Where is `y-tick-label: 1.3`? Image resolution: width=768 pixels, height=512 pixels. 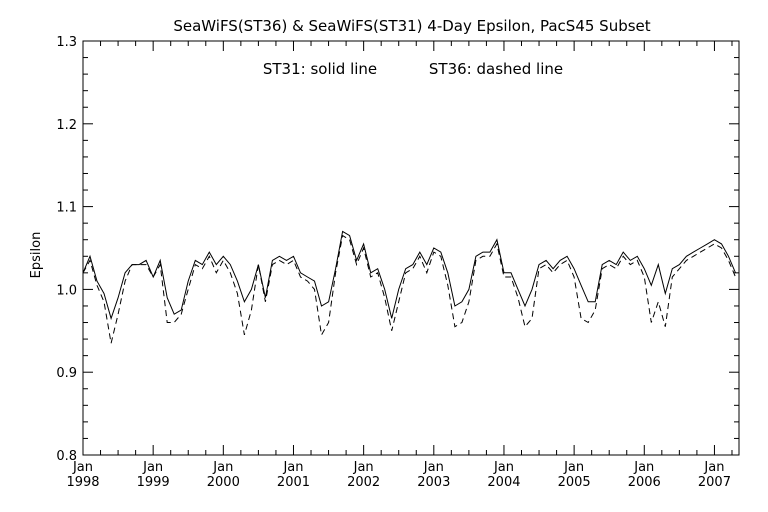 y-tick-label: 1.3 is located at coordinates (66, 42).